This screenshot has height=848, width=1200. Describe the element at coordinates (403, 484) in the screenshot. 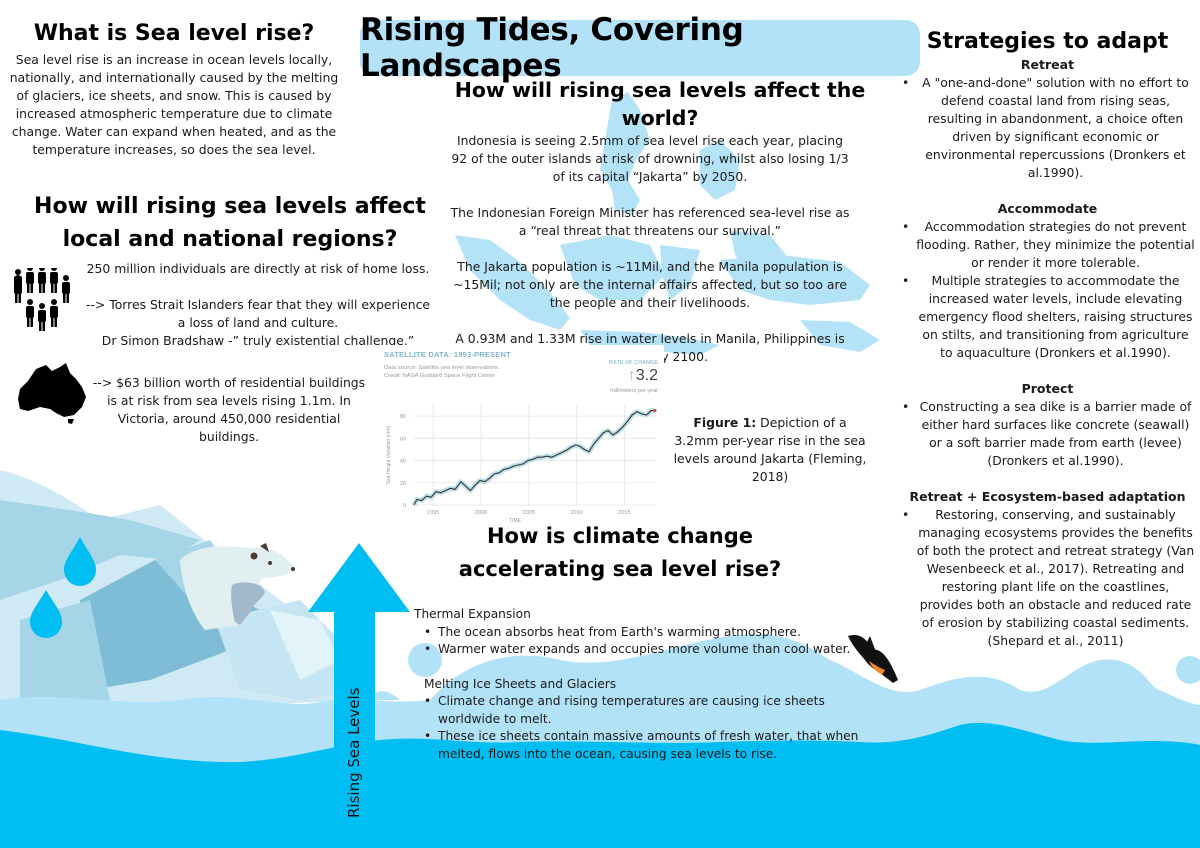

I see `svg-text: 20` at that location.